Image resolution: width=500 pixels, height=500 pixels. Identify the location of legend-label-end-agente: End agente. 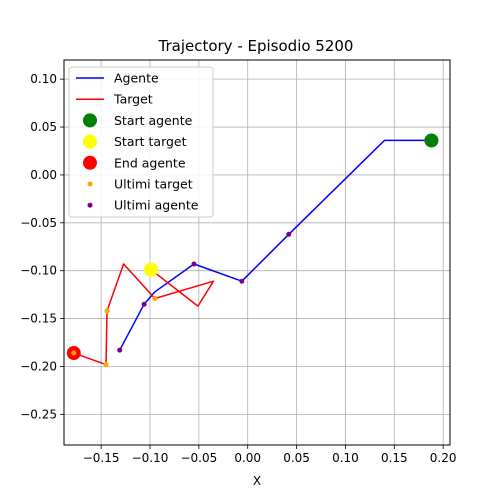
(150, 162).